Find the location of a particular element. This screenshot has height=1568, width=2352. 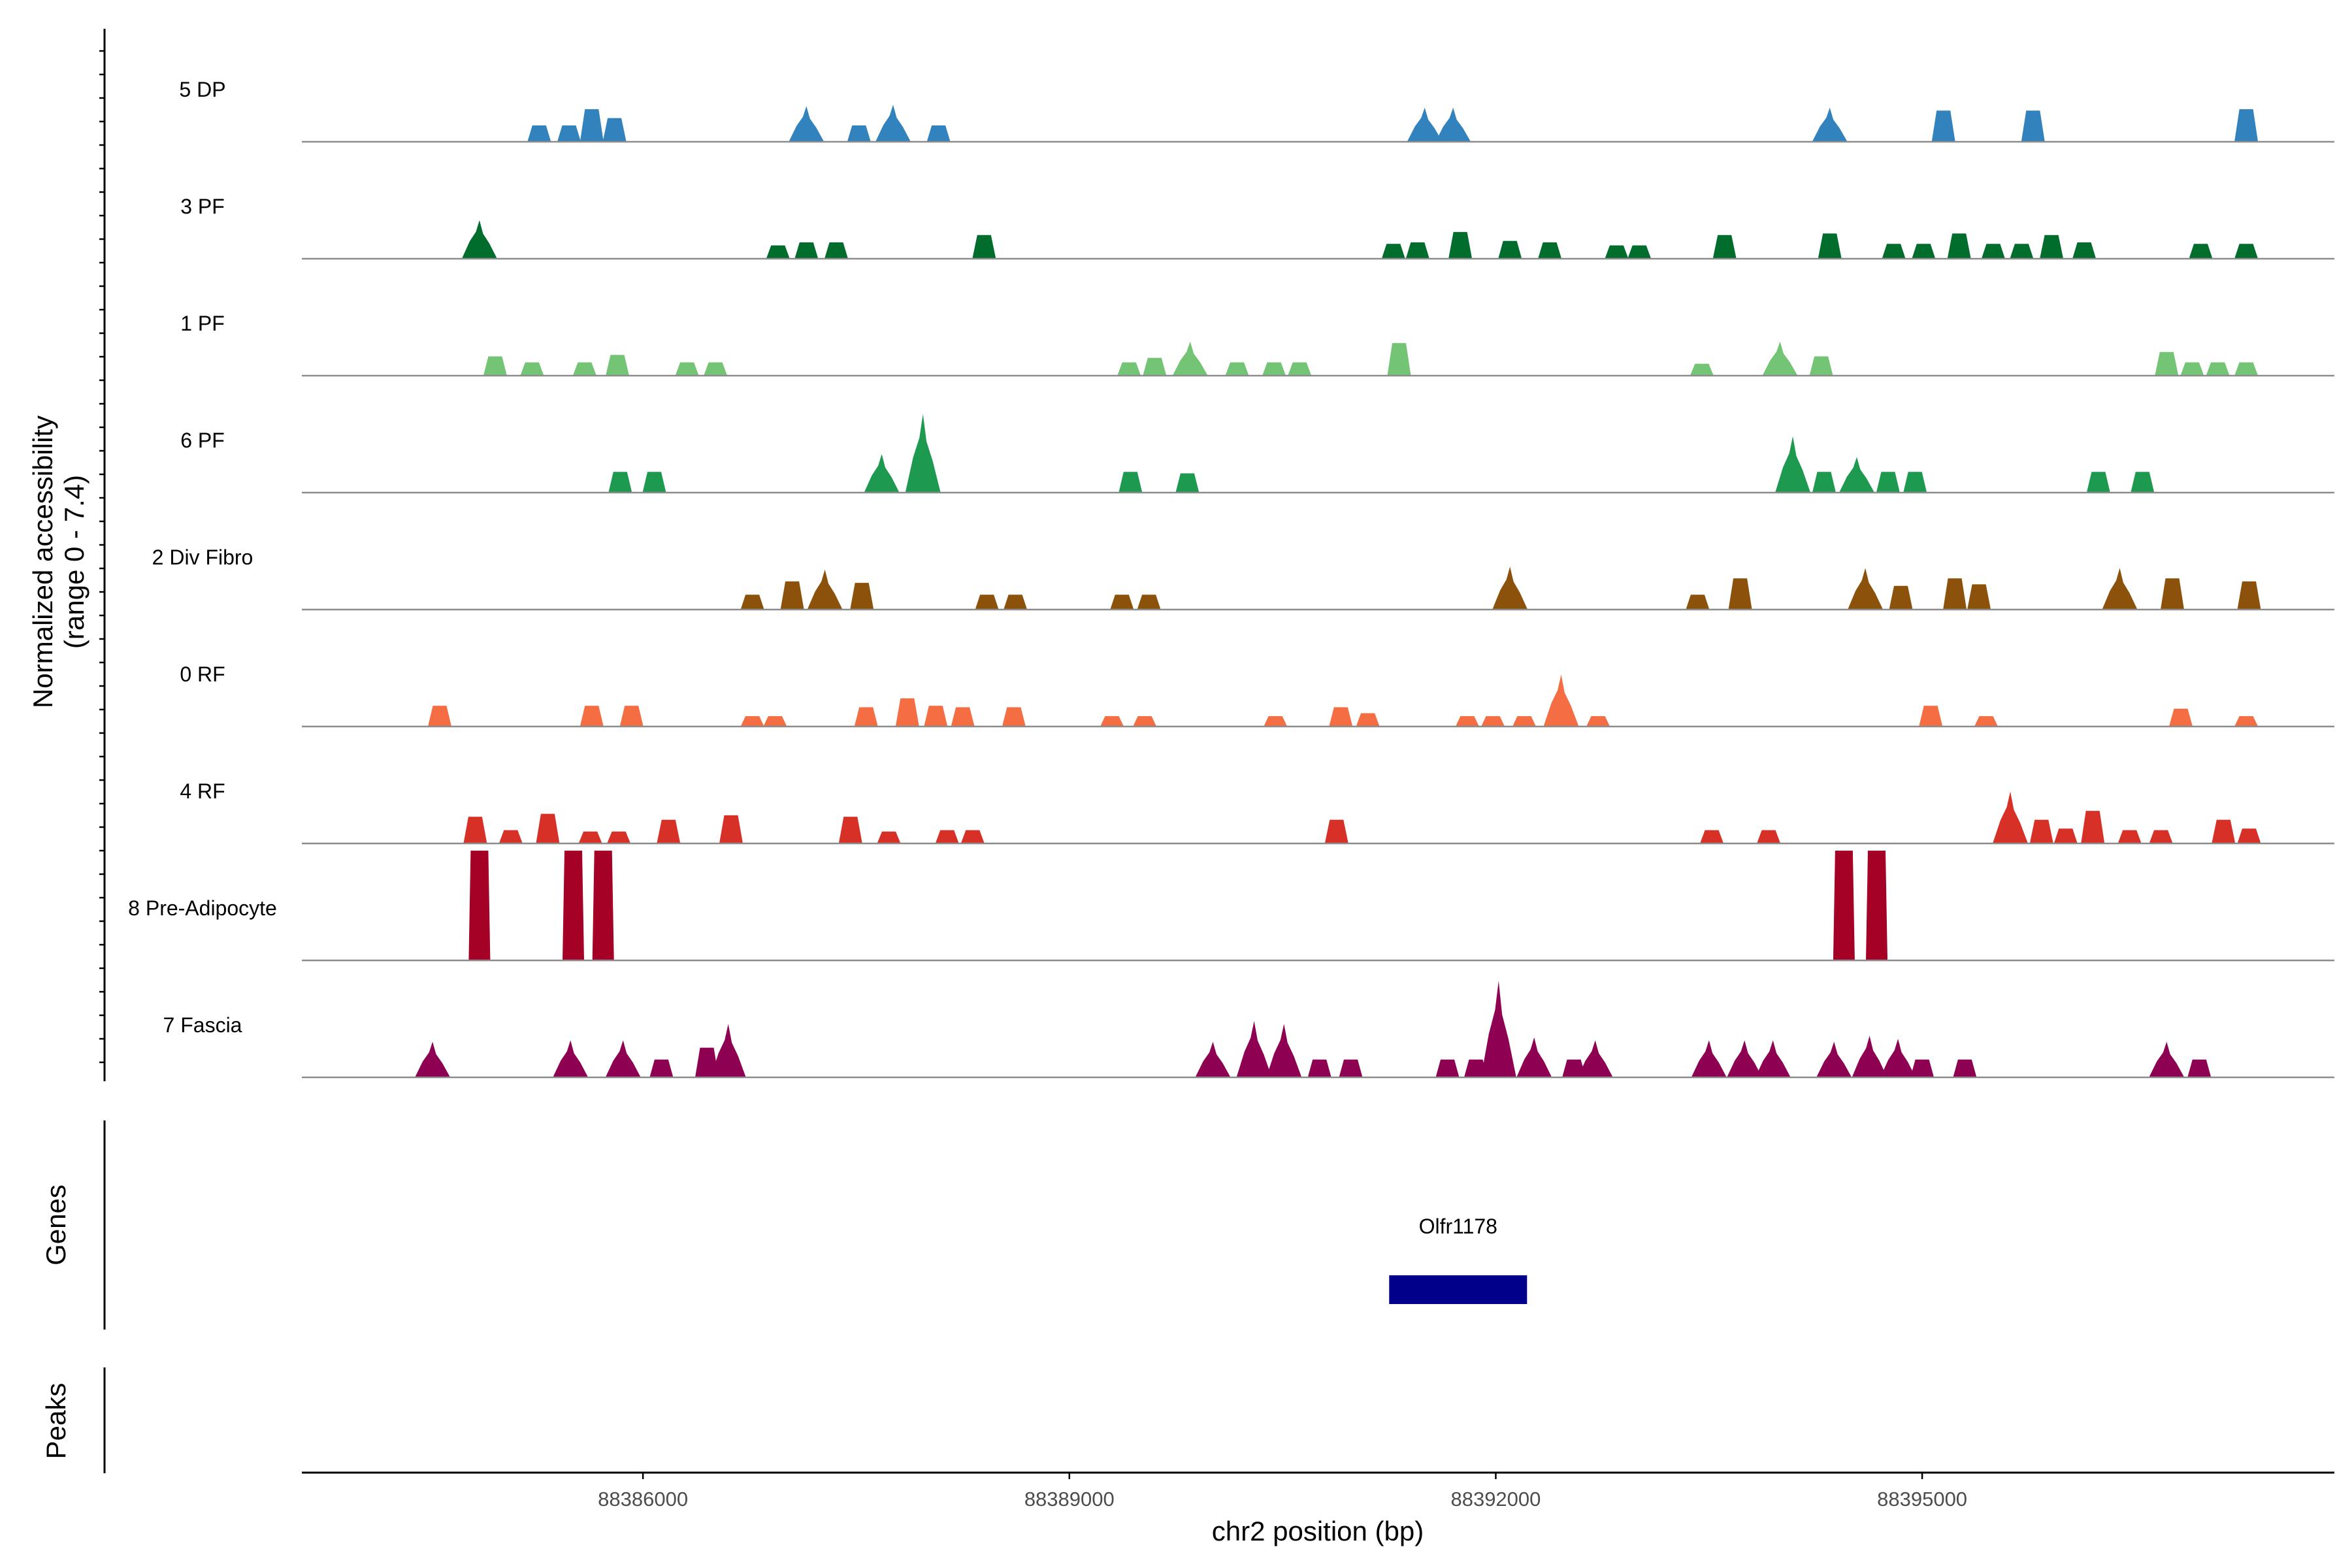

track-label: 0 RF is located at coordinates (202, 674).